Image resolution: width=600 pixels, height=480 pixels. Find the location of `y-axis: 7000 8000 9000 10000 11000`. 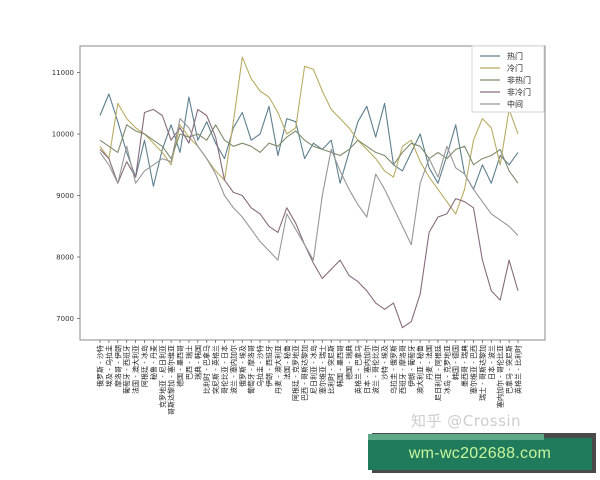

y-axis: 7000 8000 9000 10000 11000 is located at coordinates (66, 196).